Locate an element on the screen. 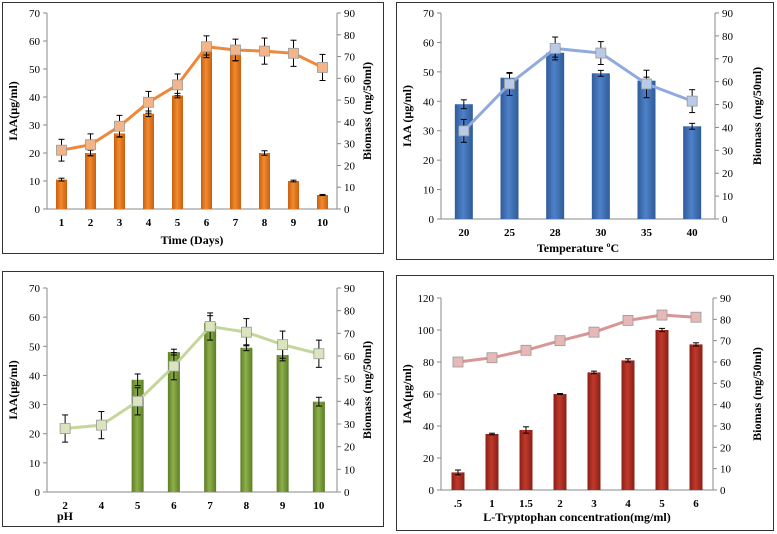  y-tick-label: 60 is located at coordinates (35, 42).